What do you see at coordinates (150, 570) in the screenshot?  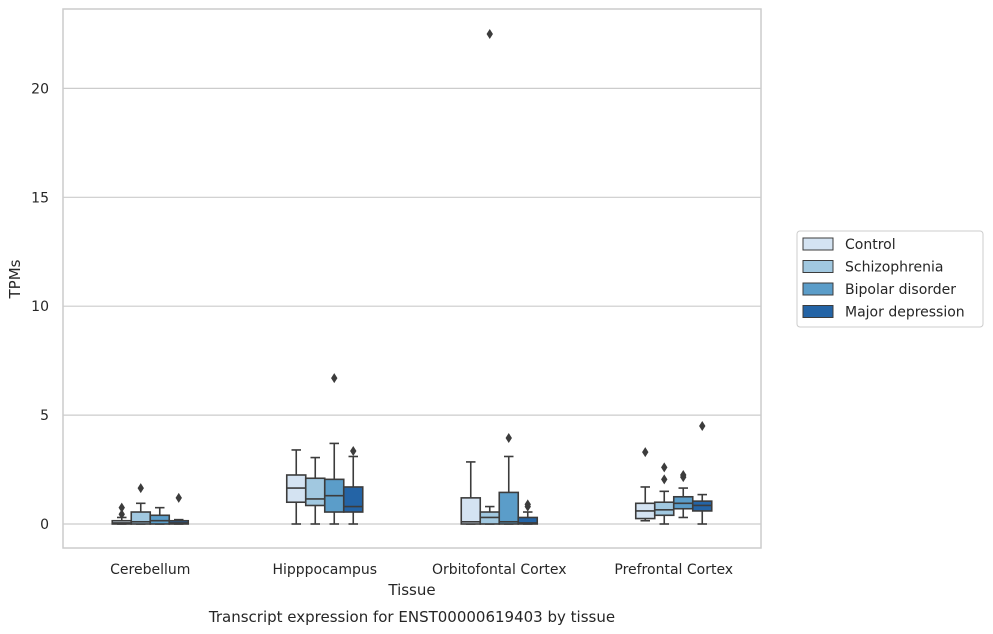 I see `x-tick-label: Cerebellum` at bounding box center [150, 570].